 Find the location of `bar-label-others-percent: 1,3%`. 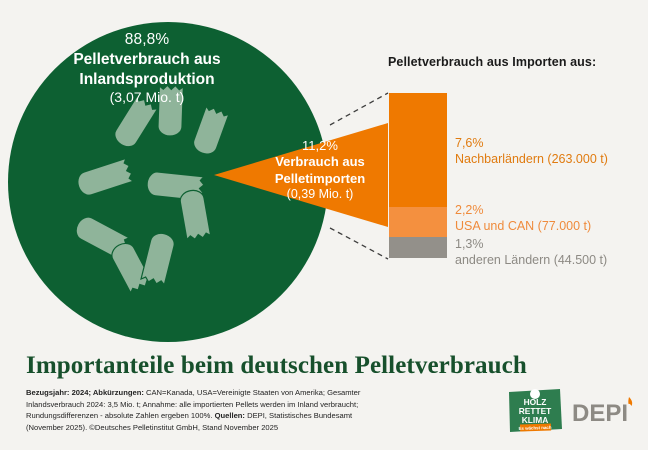

bar-label-others-percent: 1,3% is located at coordinates (469, 244).